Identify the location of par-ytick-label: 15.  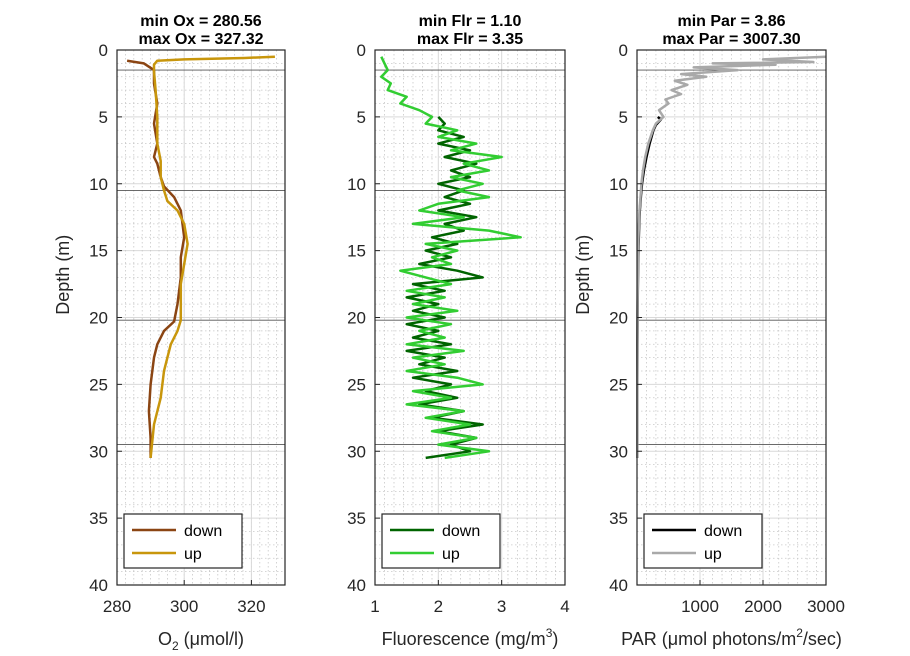
(618, 251).